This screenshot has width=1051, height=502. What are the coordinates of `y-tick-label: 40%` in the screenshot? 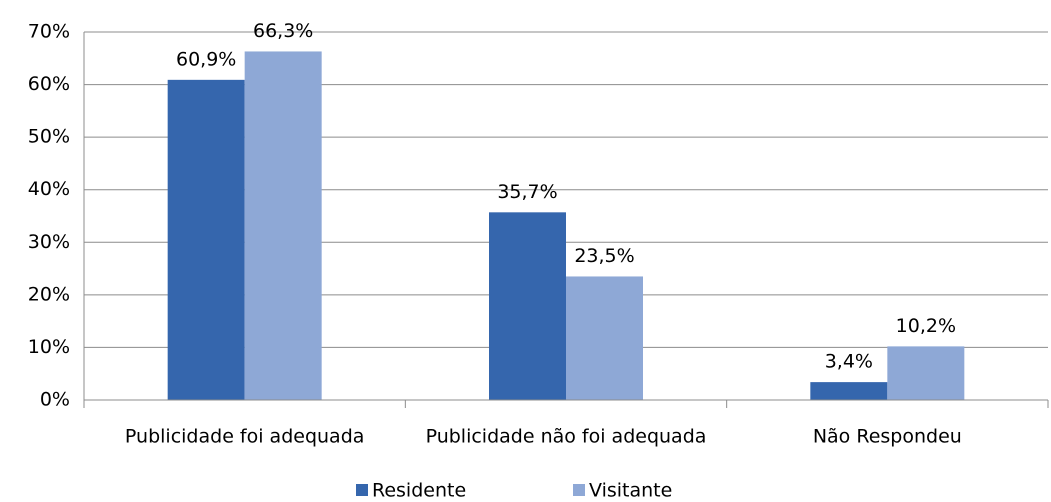 It's located at (49, 189).